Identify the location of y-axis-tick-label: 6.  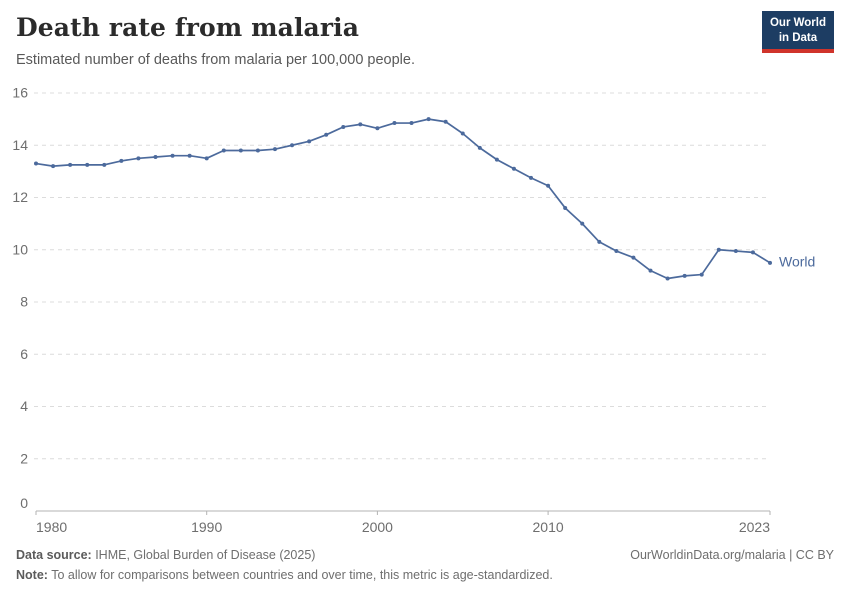
(24, 354).